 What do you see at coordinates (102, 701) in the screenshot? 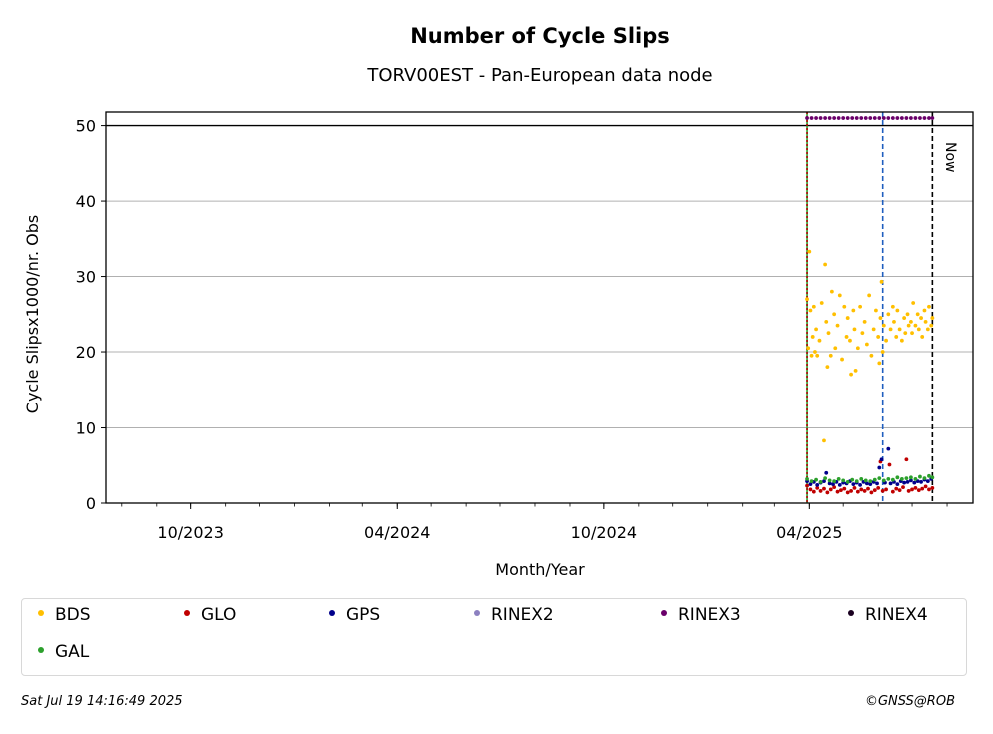
I see `footer-timestamp: Sat Jul 19 14:16:49 2025` at bounding box center [102, 701].